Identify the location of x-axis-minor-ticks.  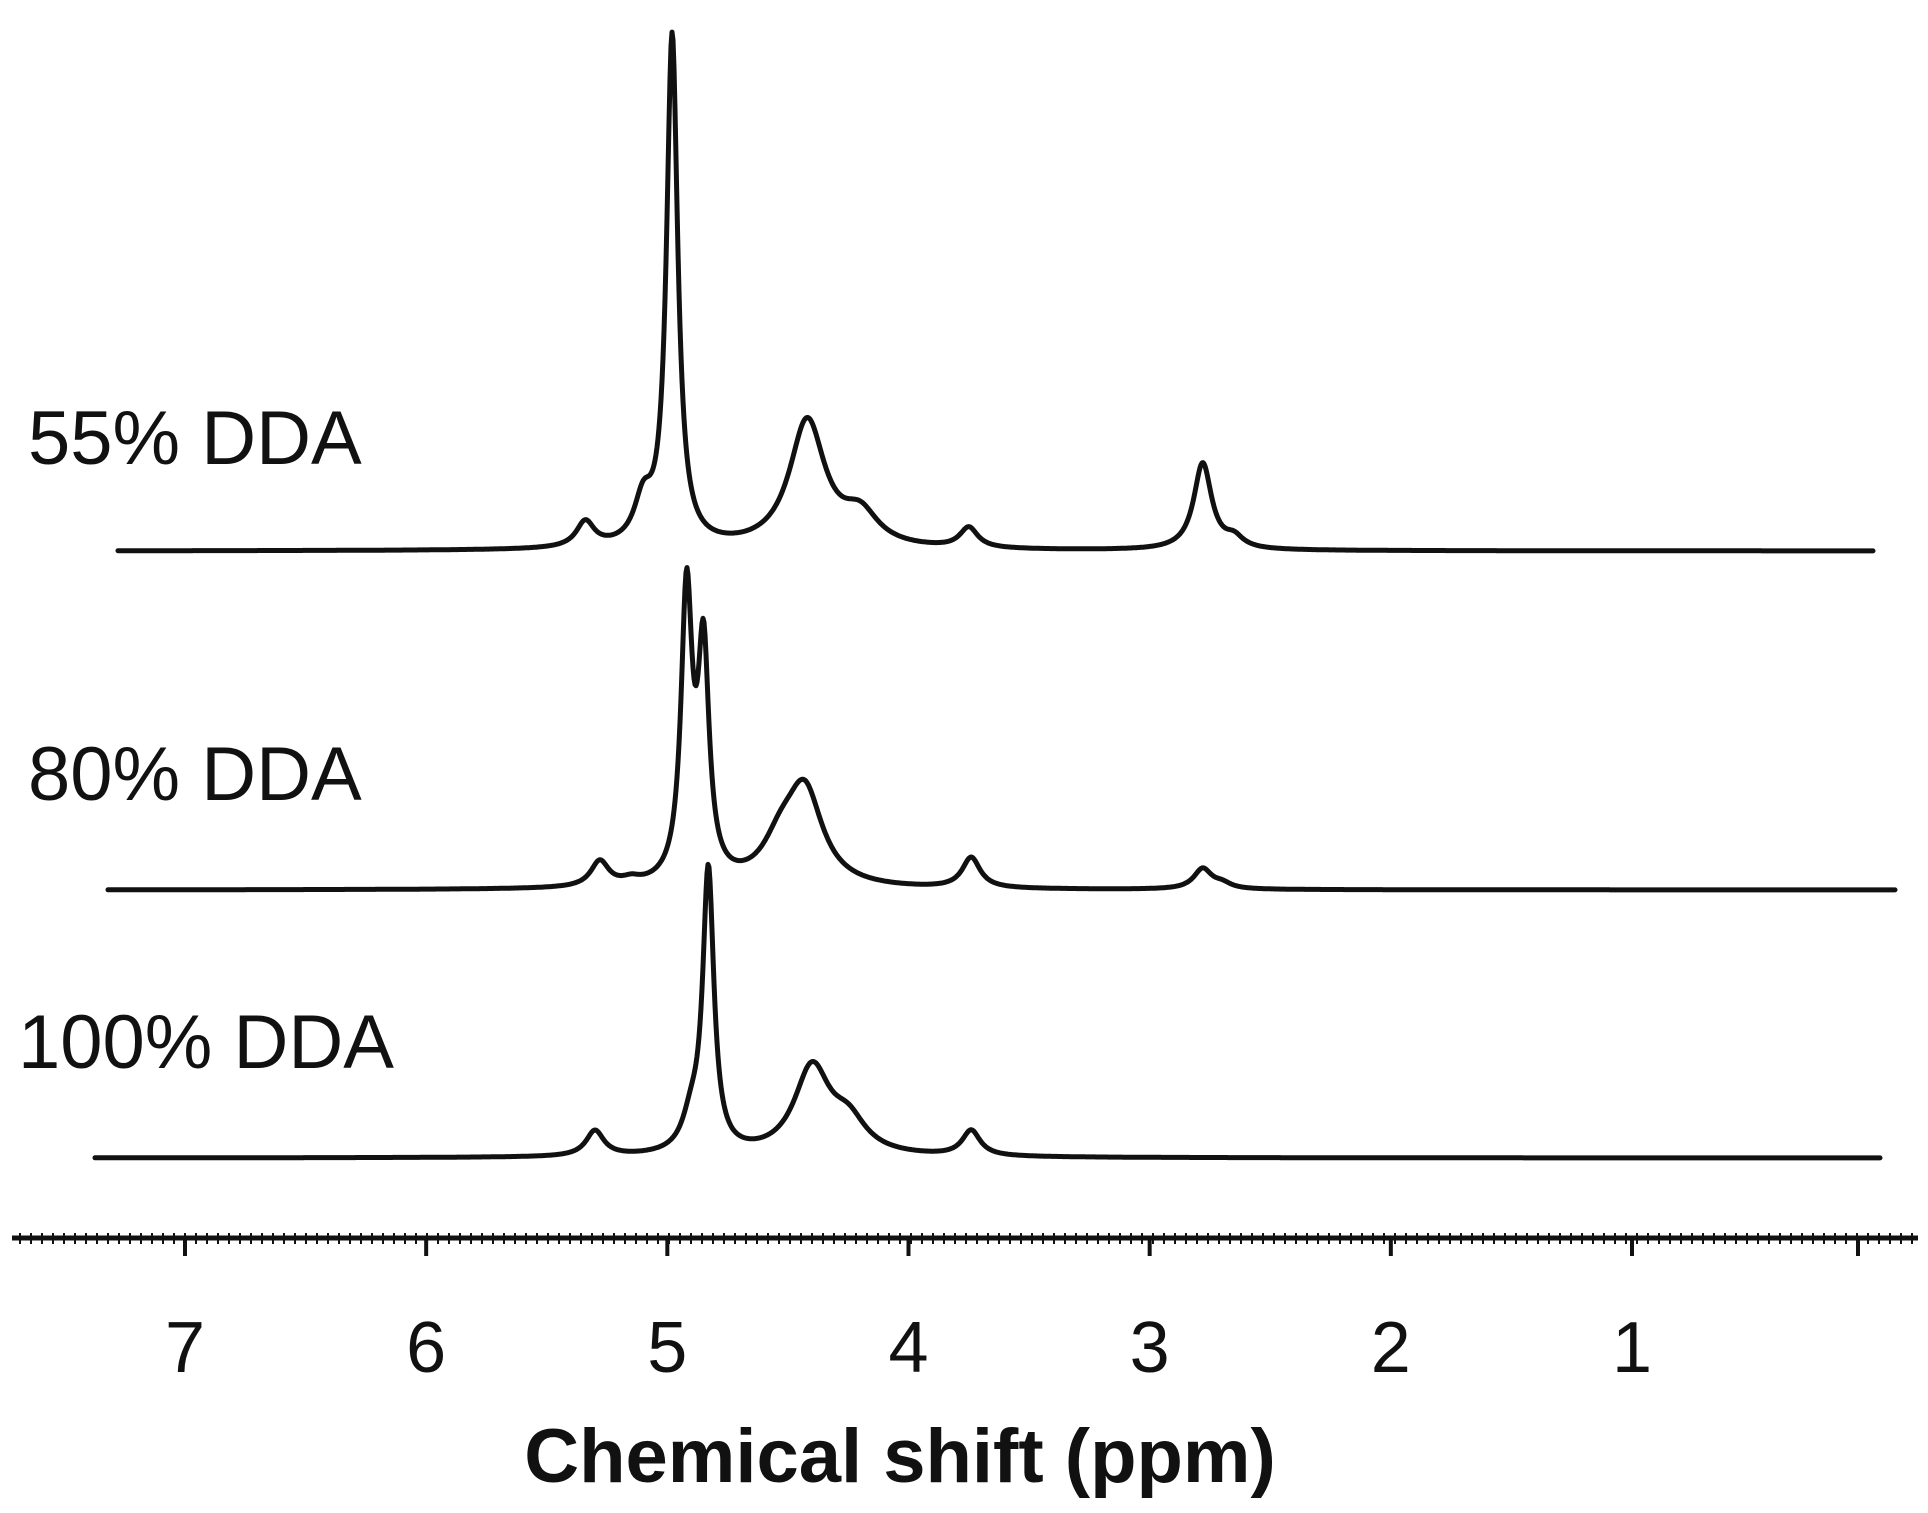
(966, 1238).